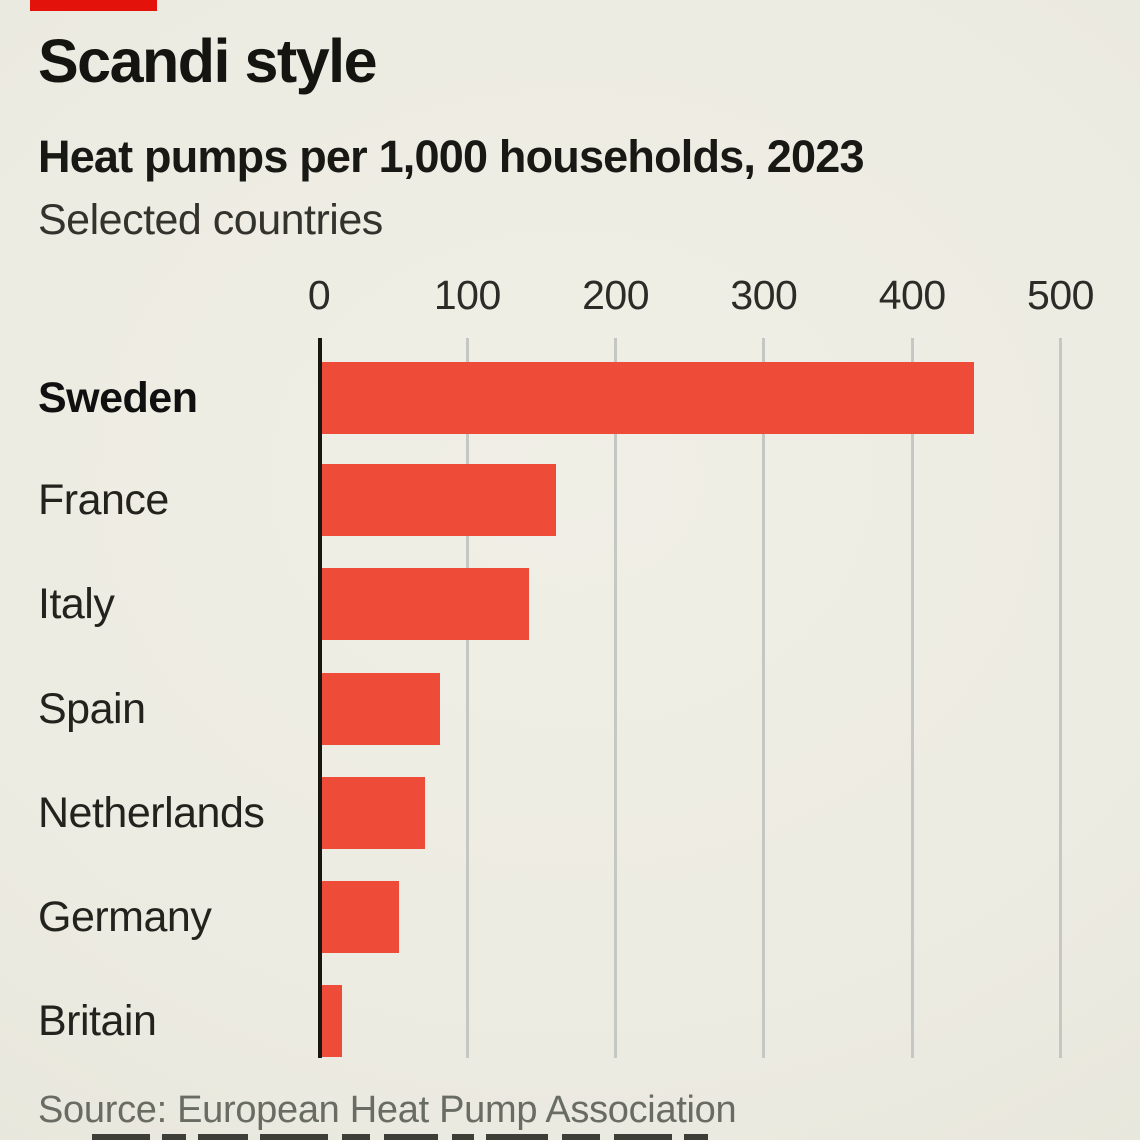  I want to click on category-label-france: France, so click(103, 500).